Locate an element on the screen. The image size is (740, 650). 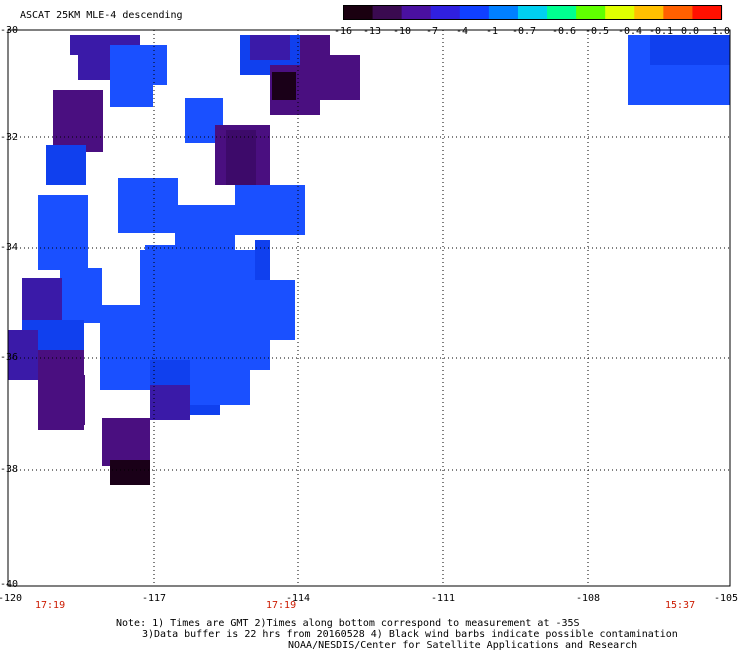
colorbar-label: -13 is located at coordinates (372, 31).